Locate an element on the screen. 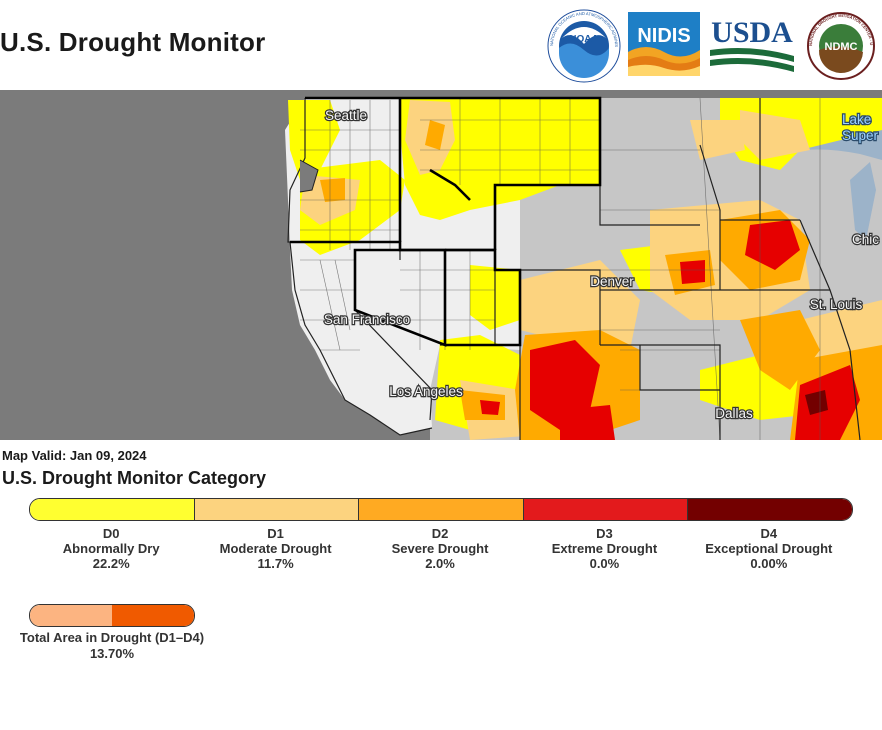 The image size is (882, 730). total-drought-bar is located at coordinates (112, 615).